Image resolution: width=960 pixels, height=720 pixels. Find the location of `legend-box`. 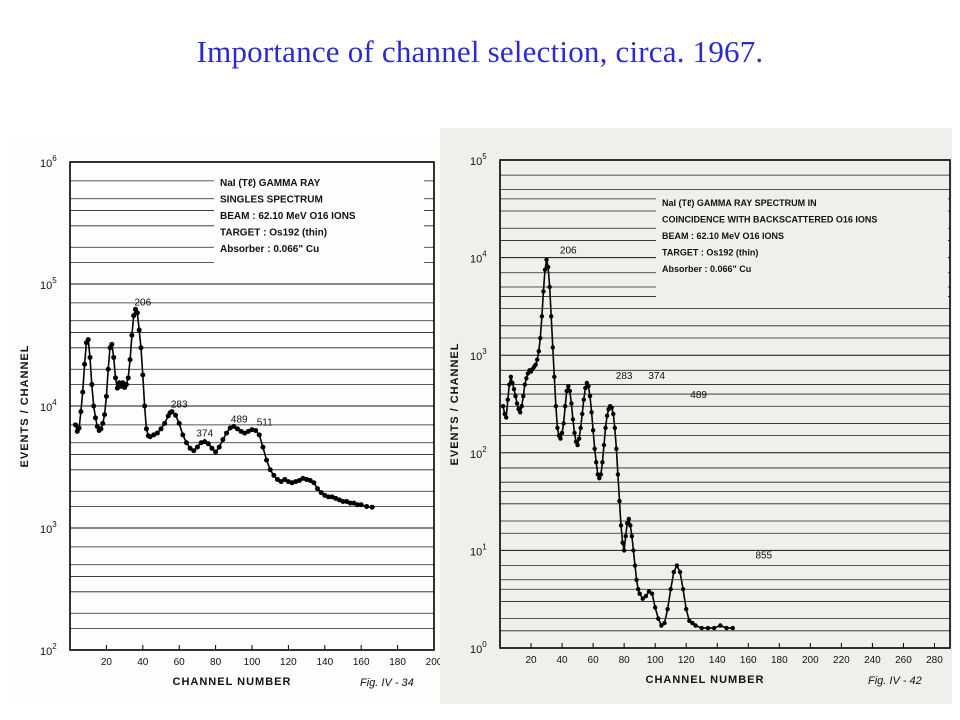

legend-box is located at coordinates (319, 222).